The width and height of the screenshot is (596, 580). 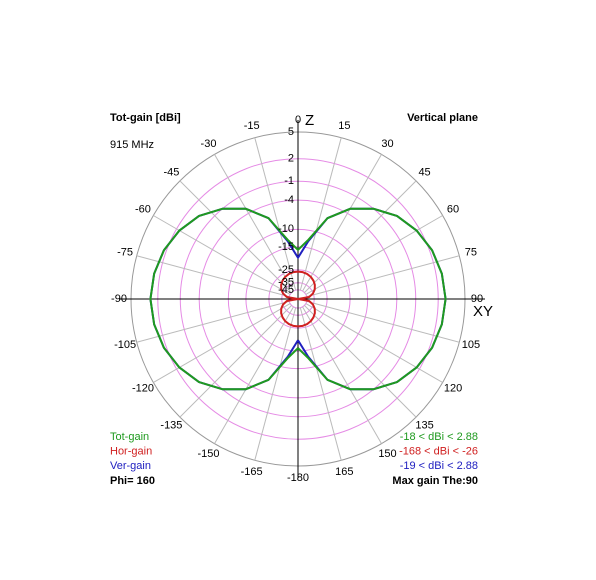 I want to click on angle-tick-label: 90, so click(x=477, y=299).